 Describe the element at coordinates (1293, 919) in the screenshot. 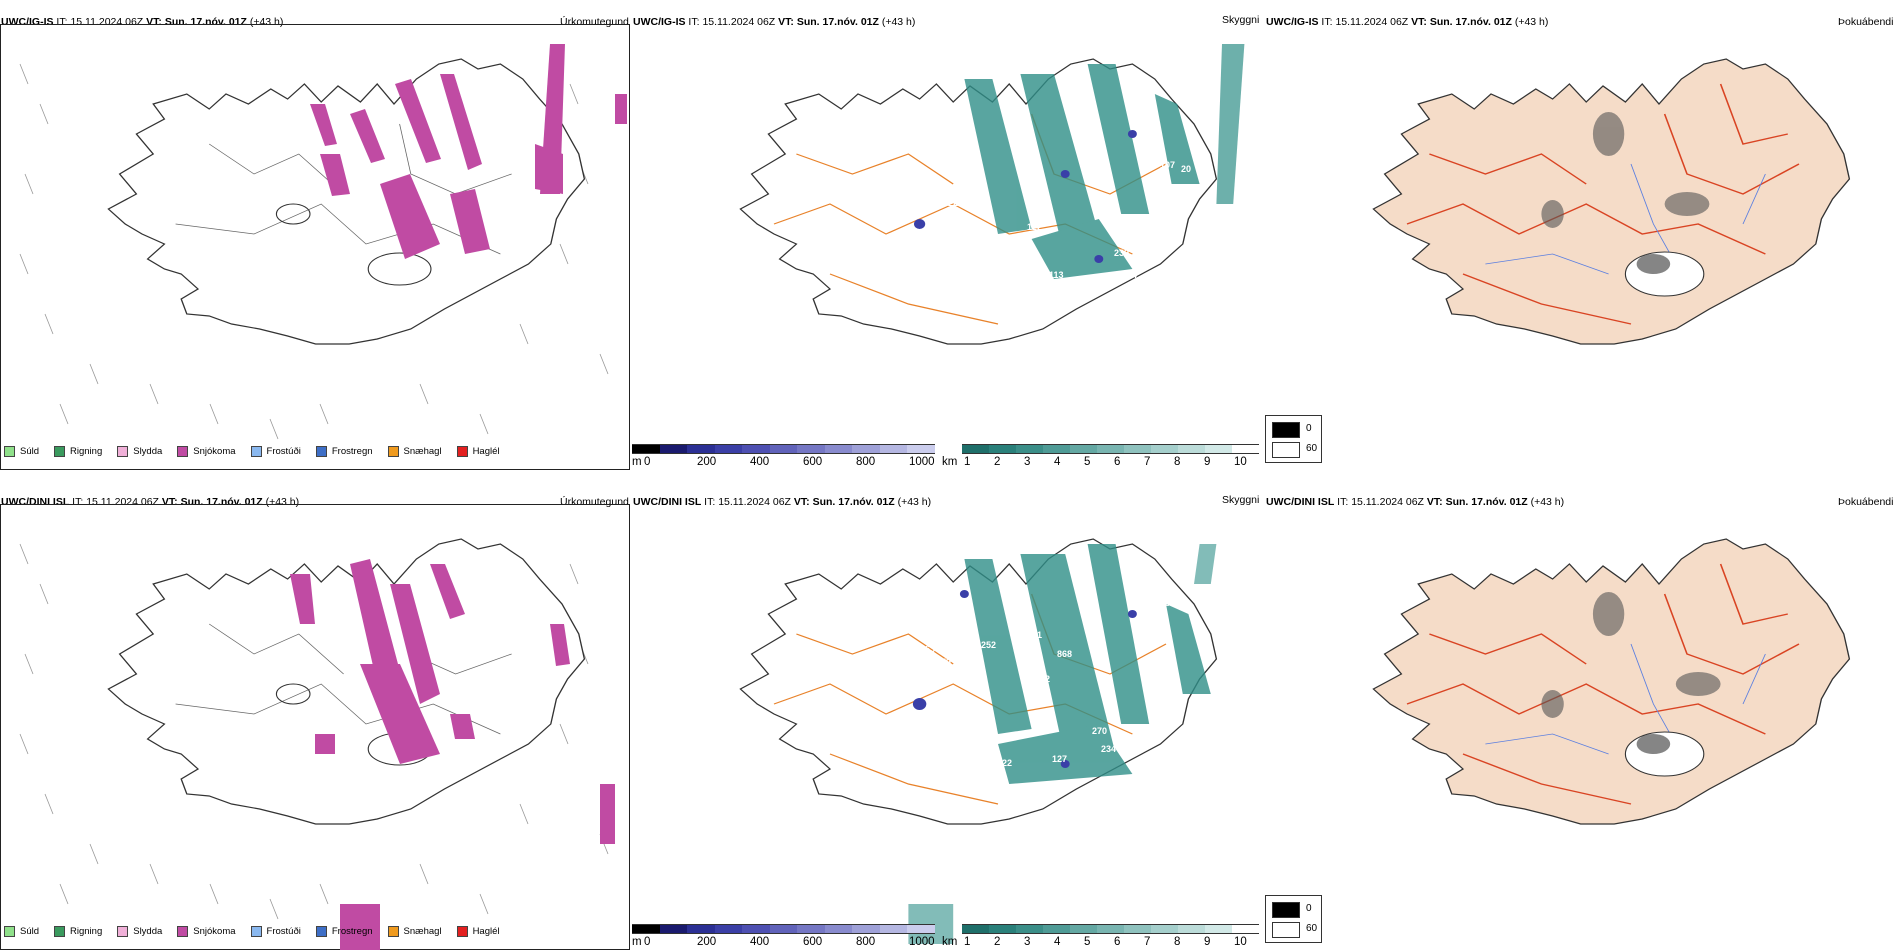

I see `fog-legend: 0 60` at that location.